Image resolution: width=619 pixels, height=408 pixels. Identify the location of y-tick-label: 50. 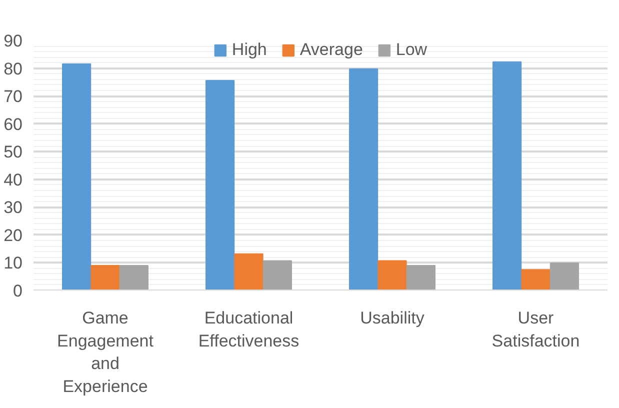
(13, 152).